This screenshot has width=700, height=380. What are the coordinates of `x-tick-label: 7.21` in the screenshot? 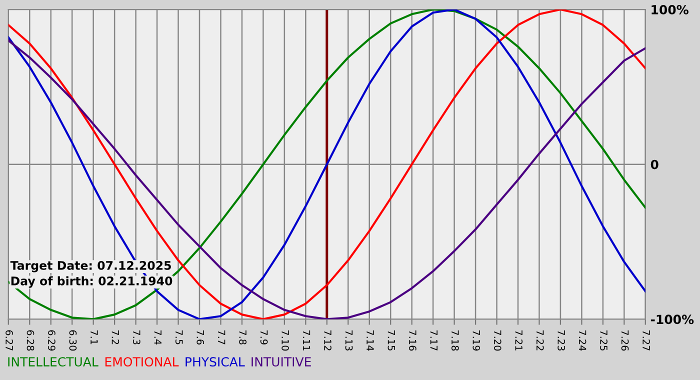 It's located at (519, 340).